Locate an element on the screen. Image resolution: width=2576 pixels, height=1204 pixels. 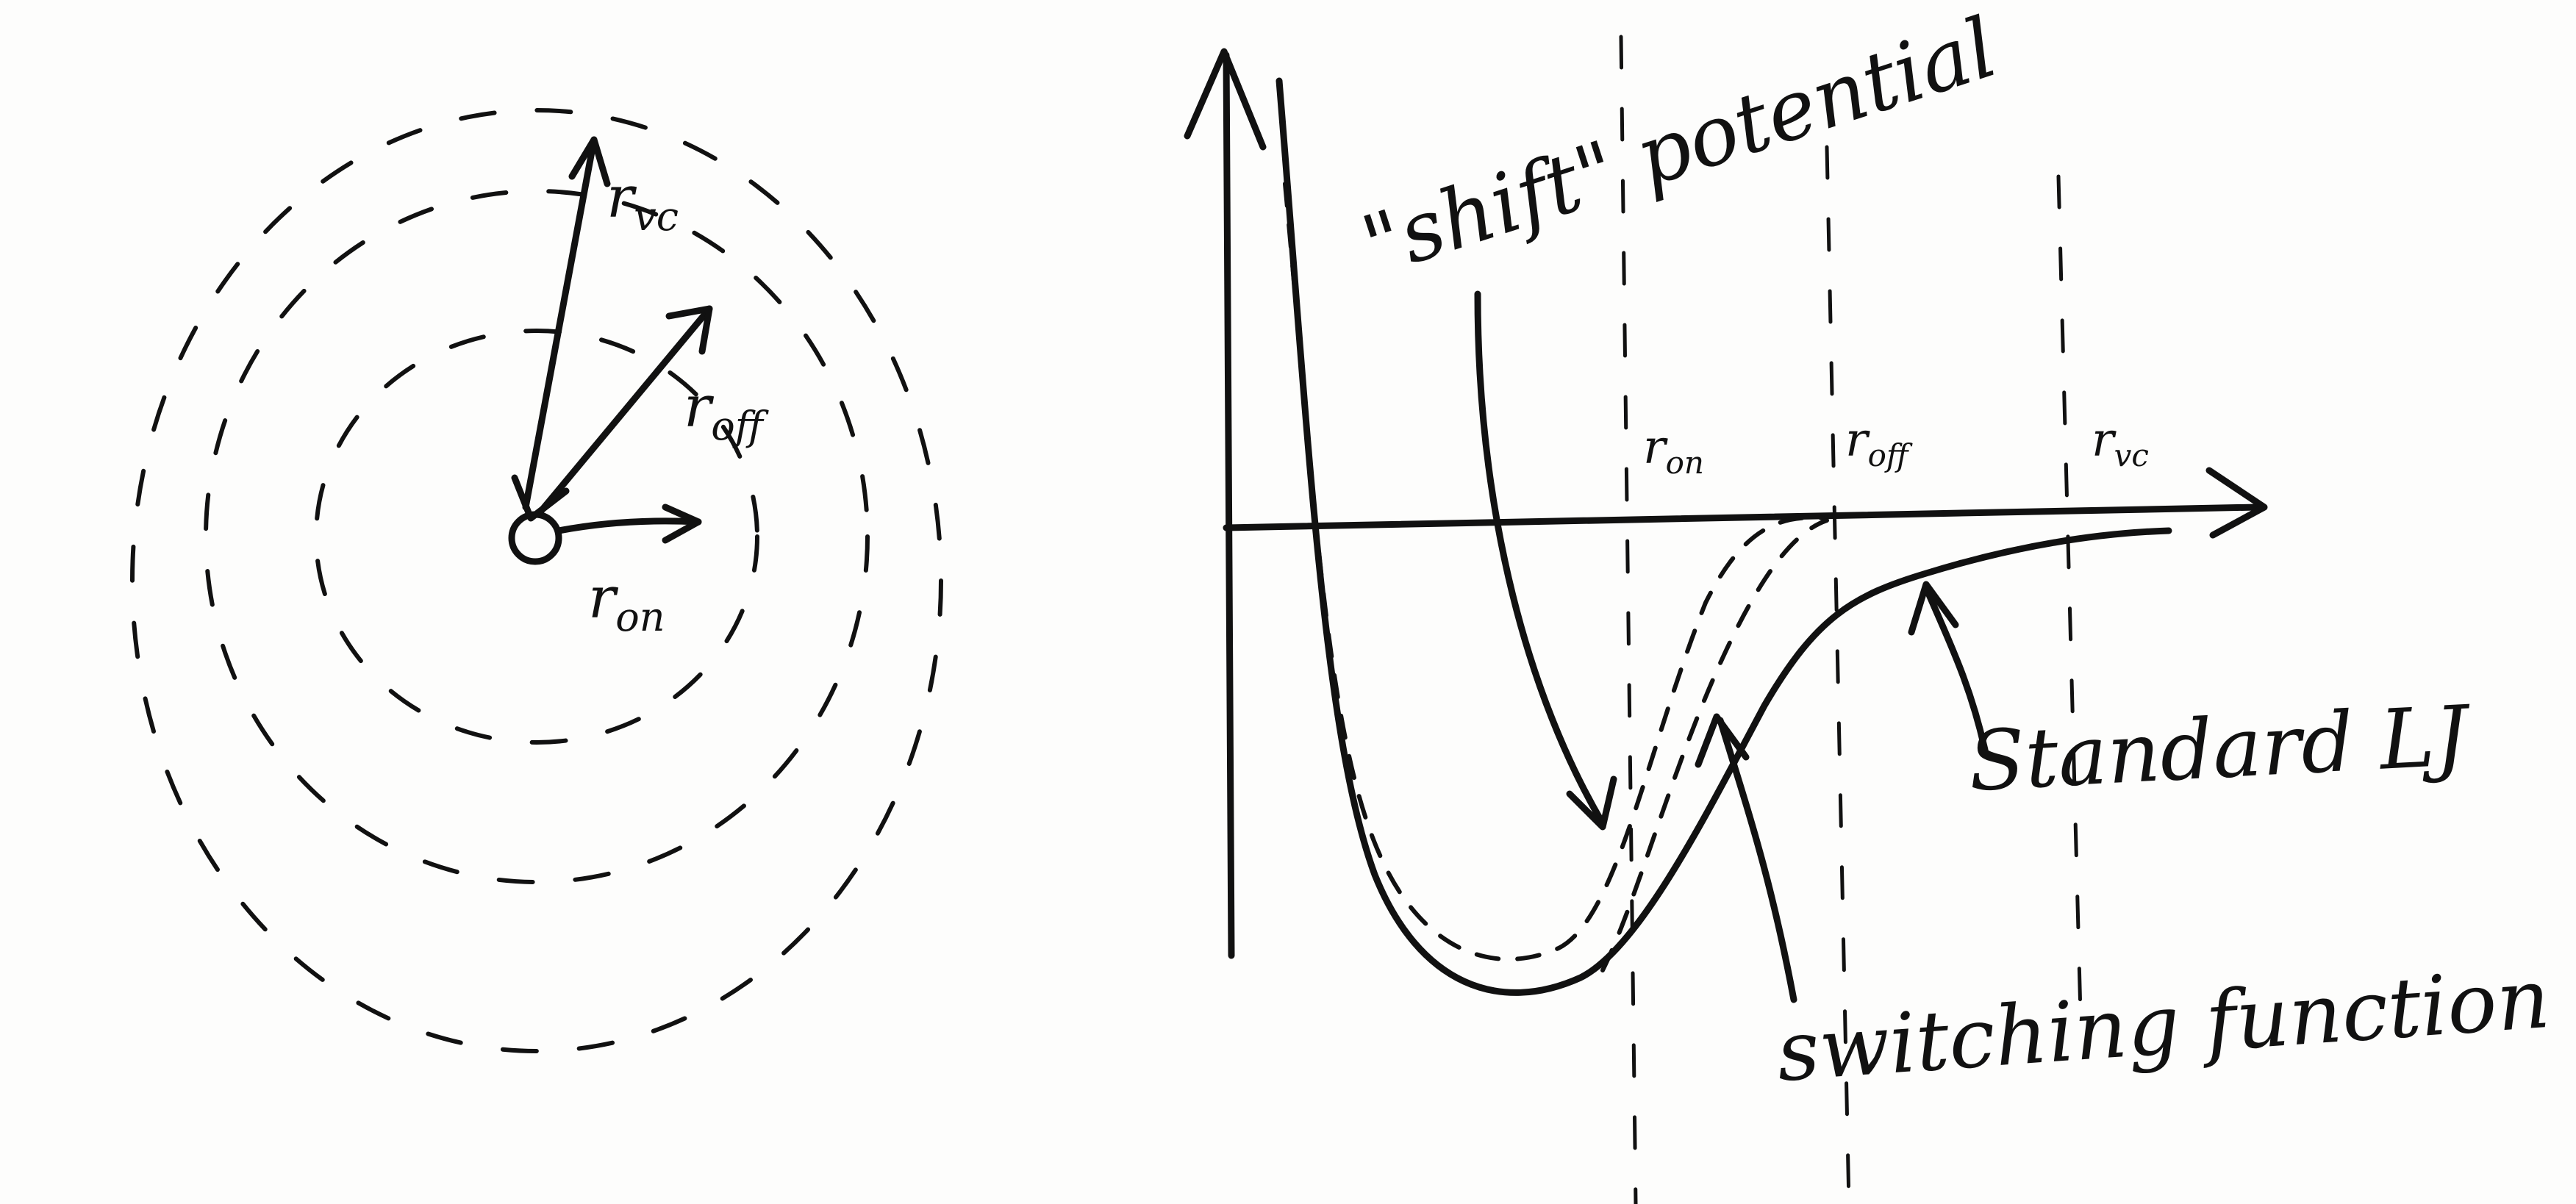
center-arrowhead is located at coordinates (540, 498).